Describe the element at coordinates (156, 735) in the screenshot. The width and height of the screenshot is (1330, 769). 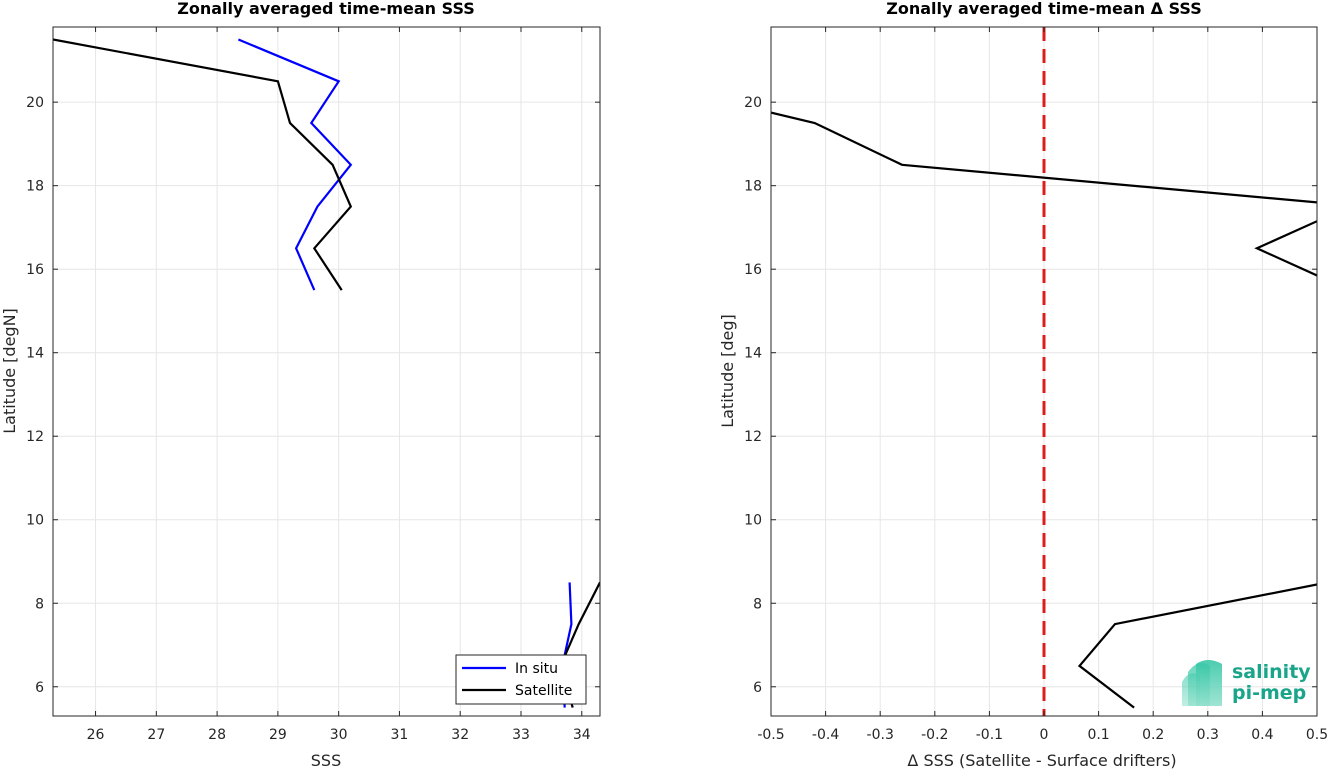
I see `x-tick-label: 27` at that location.